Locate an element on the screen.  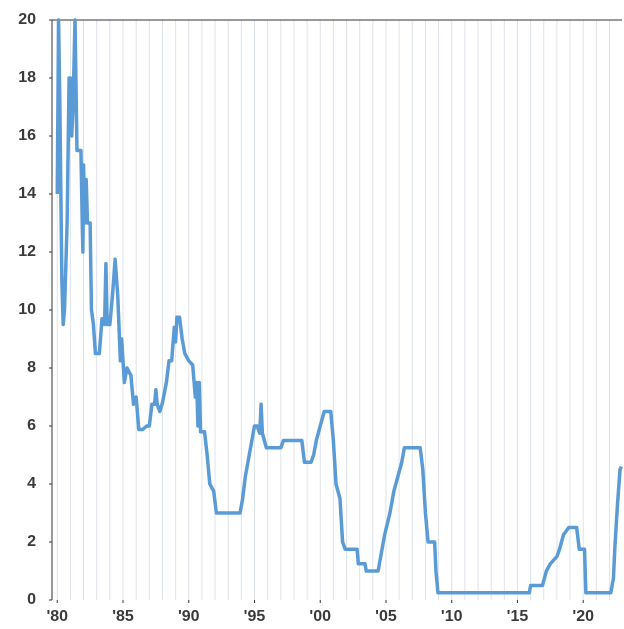
y-tick-label: 4 is located at coordinates (31, 483).